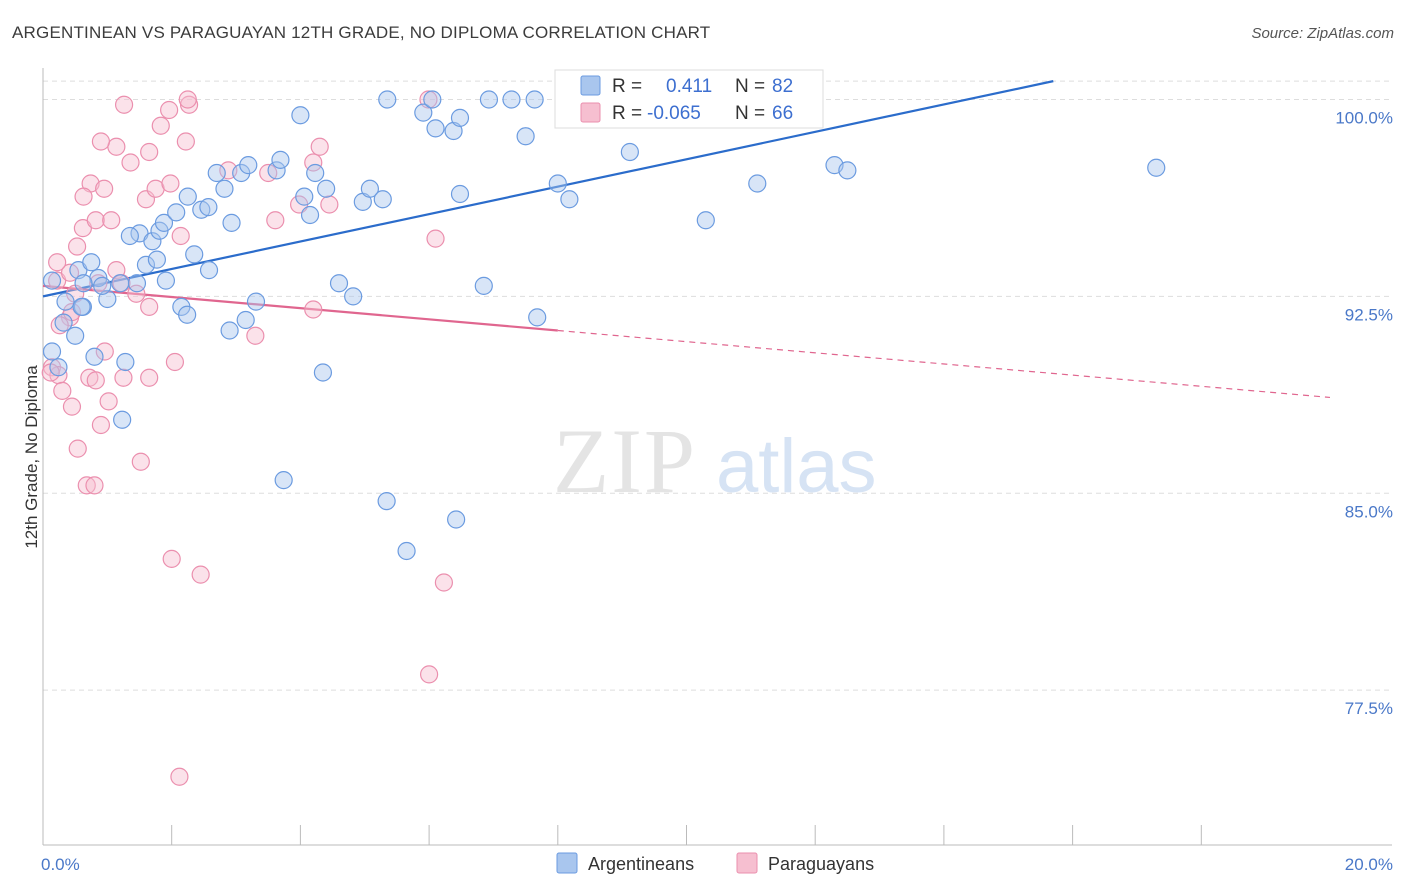 This screenshot has width=1406, height=892. What do you see at coordinates (747, 863) in the screenshot?
I see `legend-swatch-paraguayans` at bounding box center [747, 863].